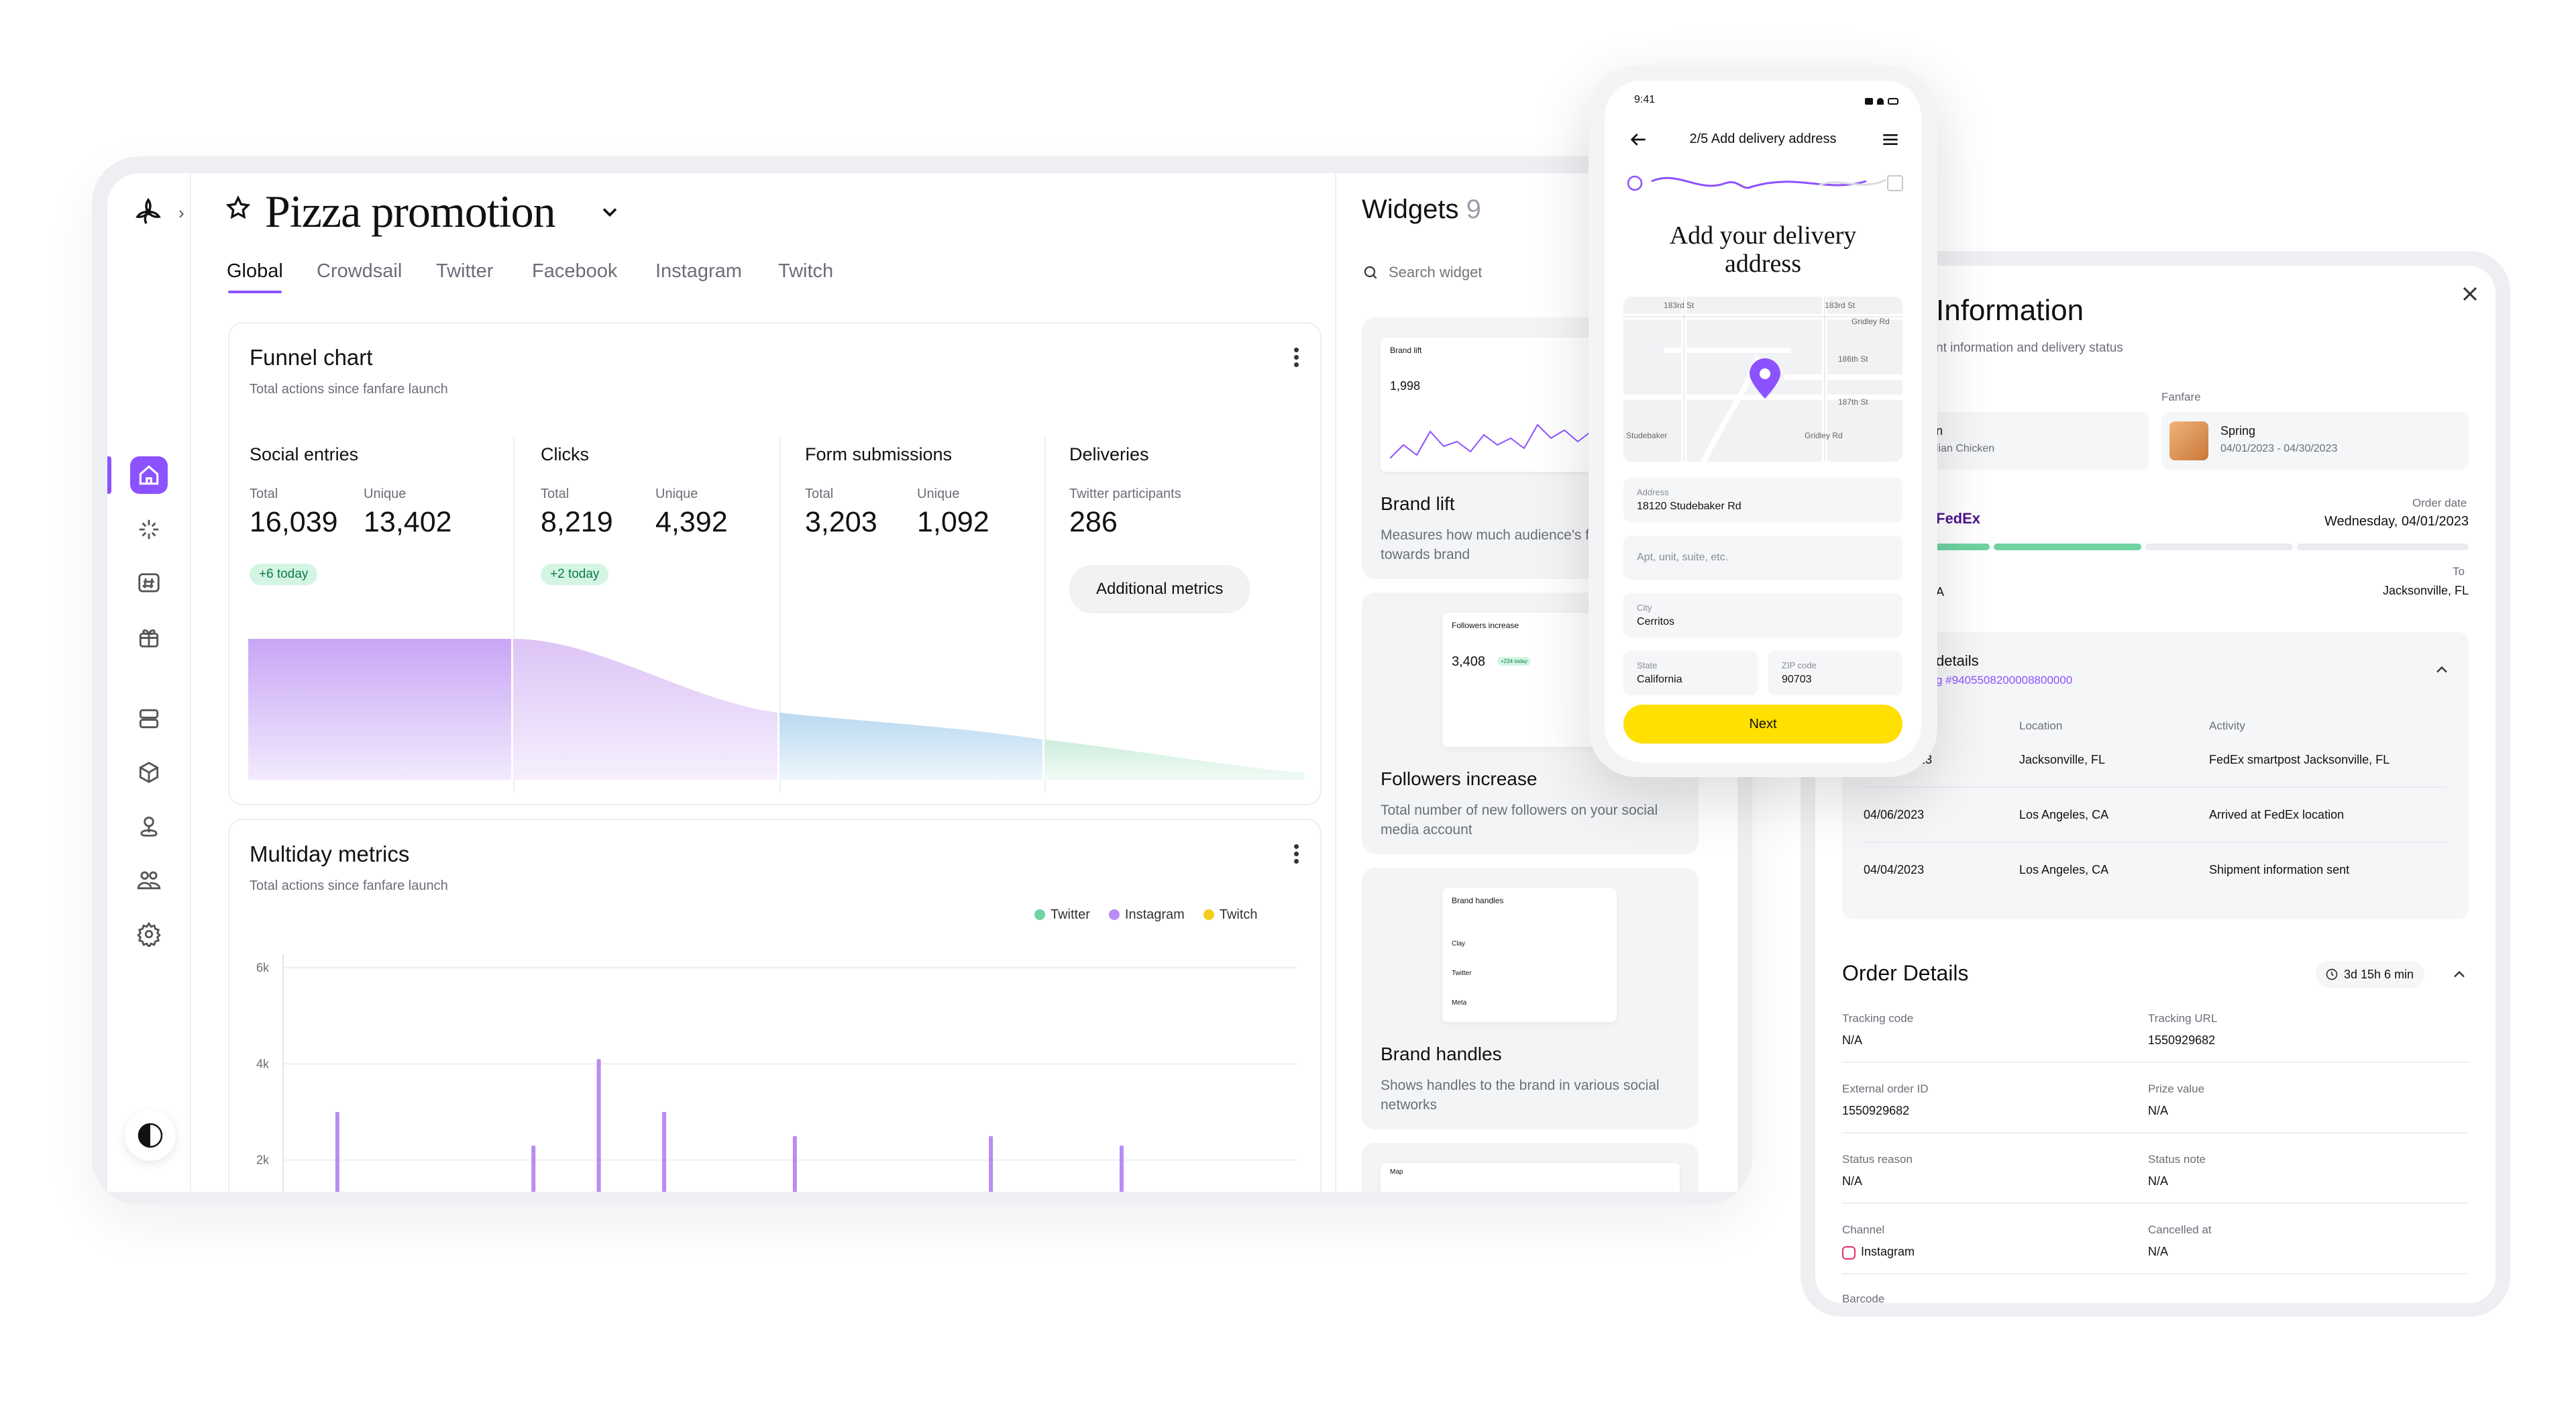 This screenshot has height=1424, width=2576. Describe the element at coordinates (1762, 558) in the screenshot. I see `apt-field: Apt, unit, suite, etc.` at that location.